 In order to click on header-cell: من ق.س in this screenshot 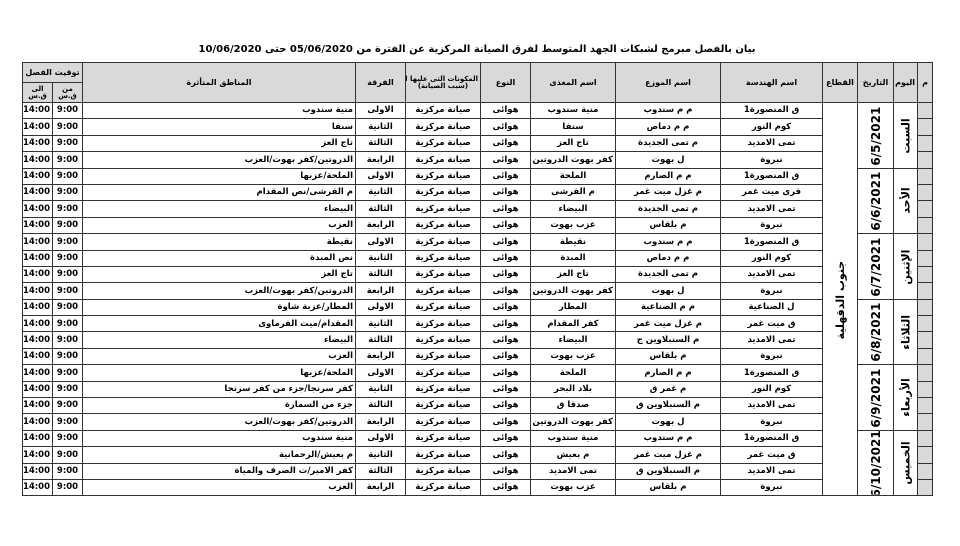, I will do `click(67, 92)`.